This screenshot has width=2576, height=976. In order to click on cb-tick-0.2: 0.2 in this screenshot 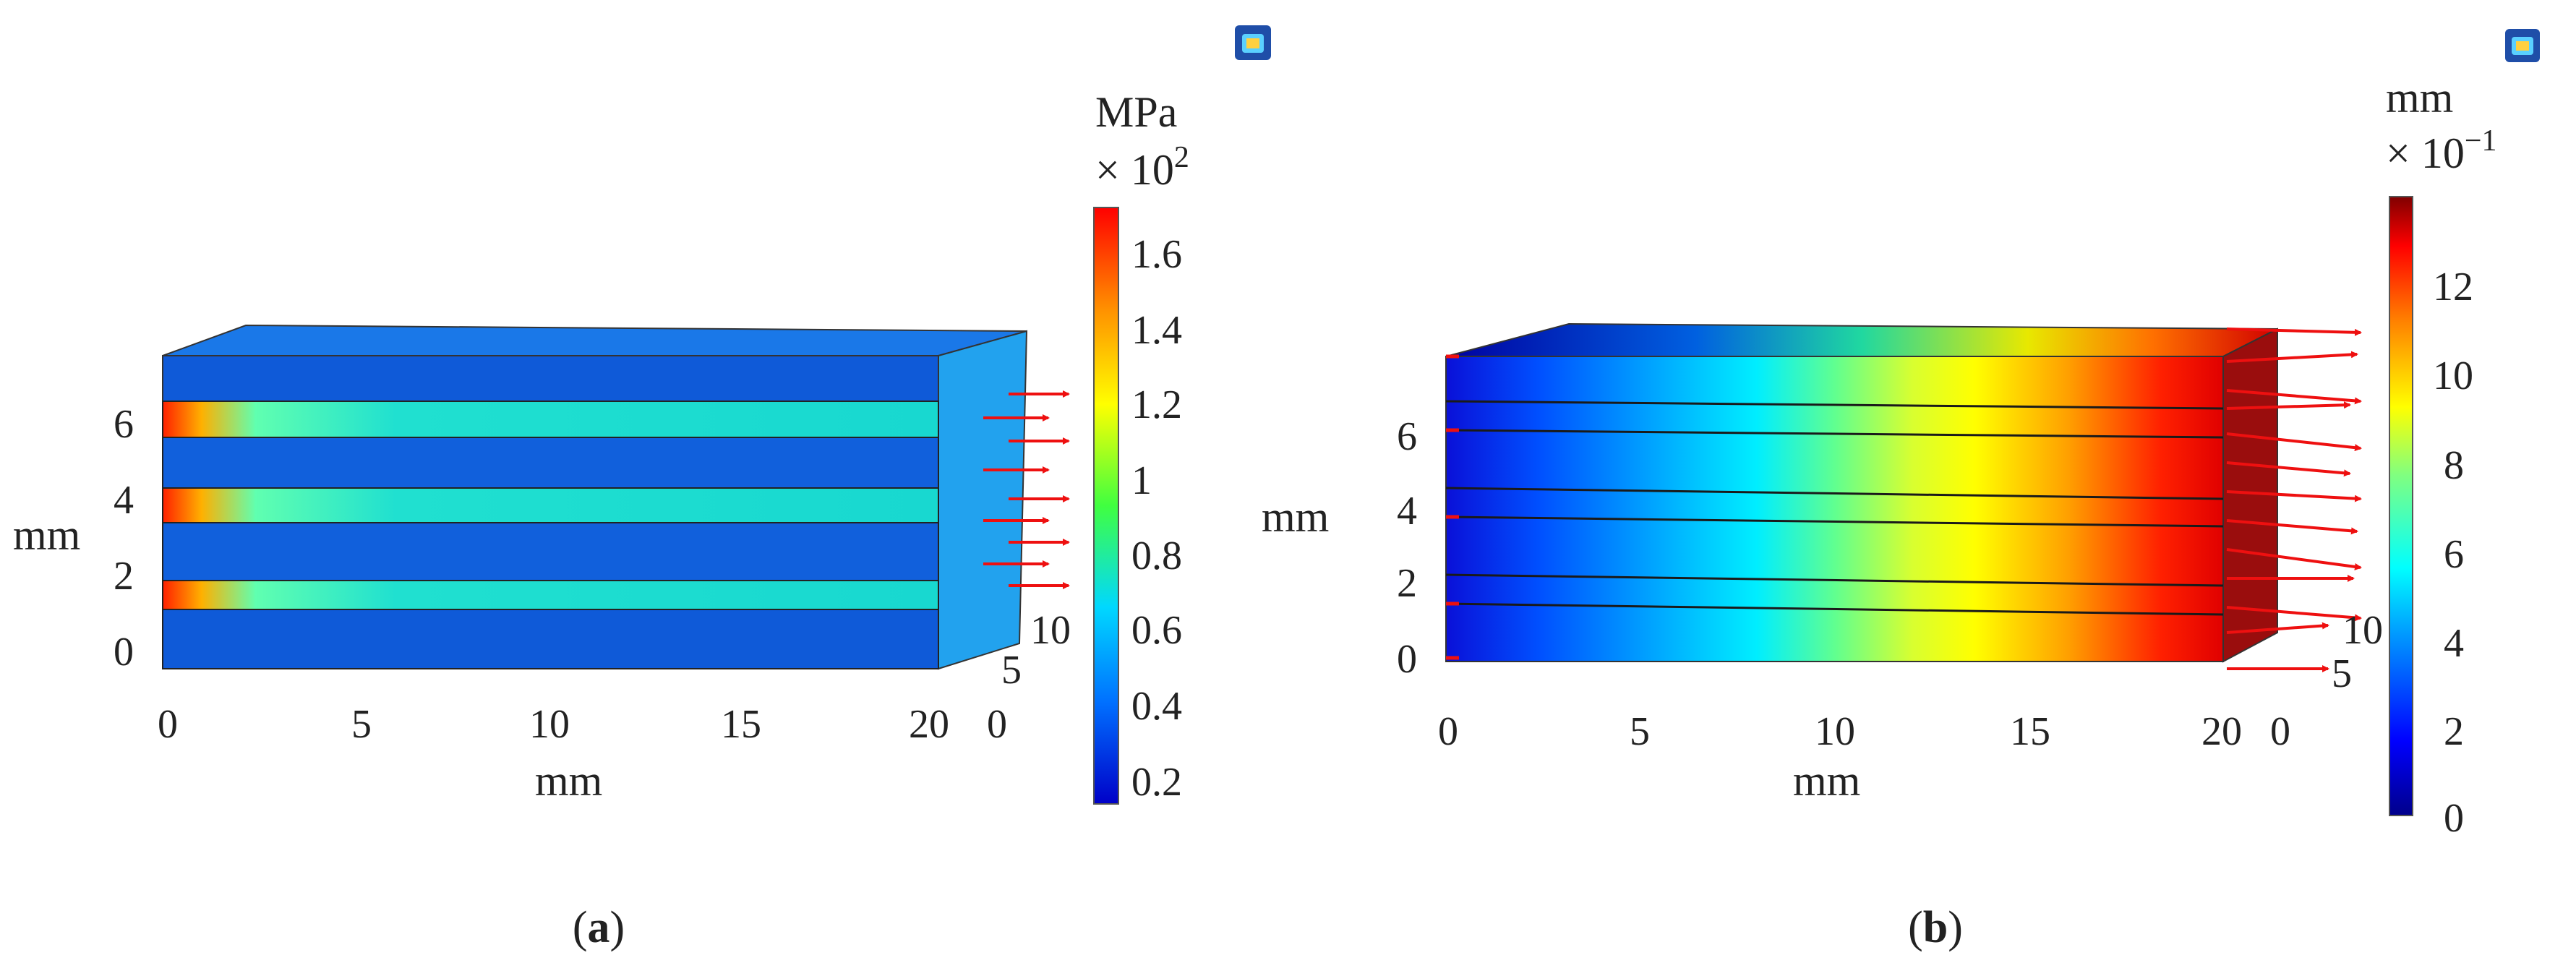, I will do `click(1156, 782)`.